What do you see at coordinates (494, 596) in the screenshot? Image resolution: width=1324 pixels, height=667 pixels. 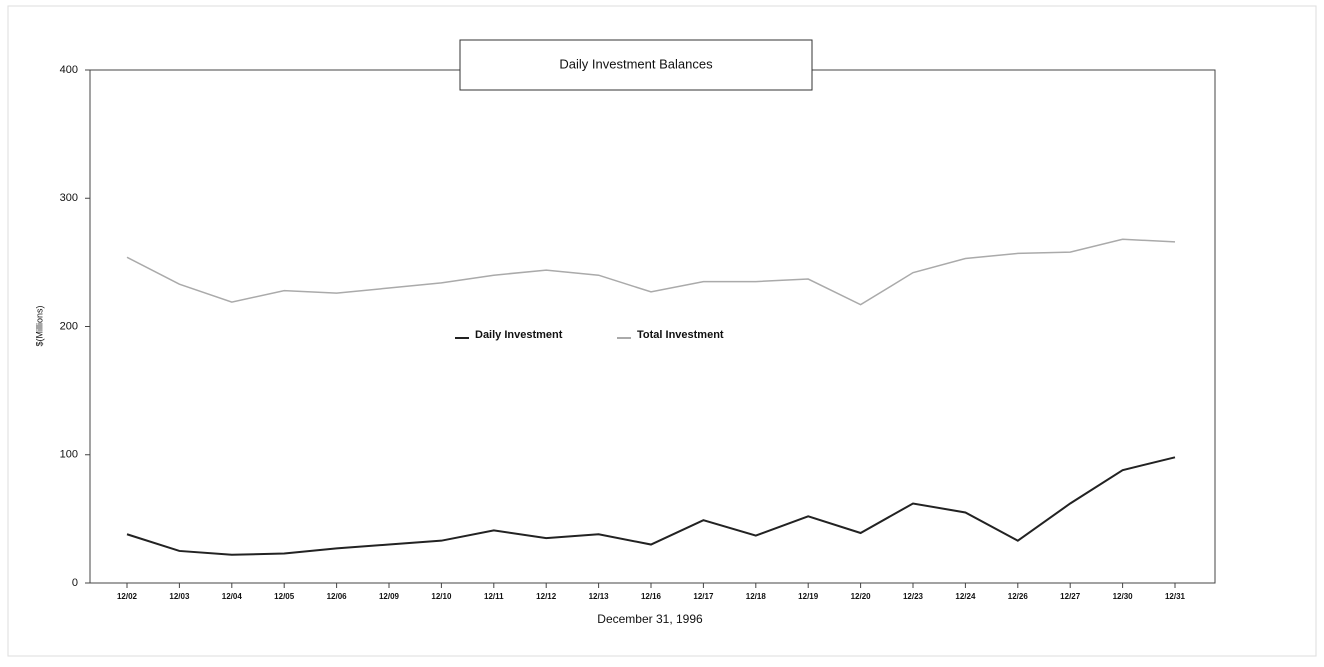 I see `x-tick-label: 12/11` at bounding box center [494, 596].